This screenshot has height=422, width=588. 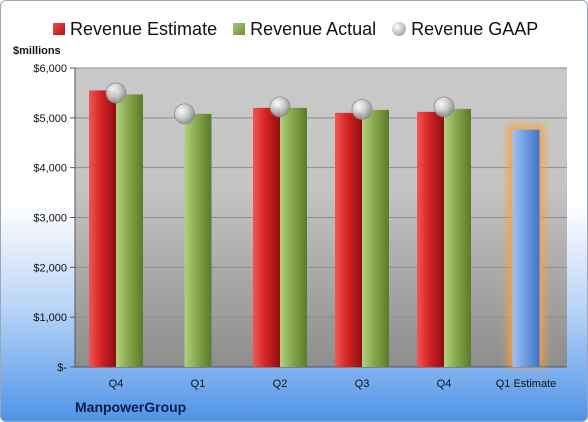 I want to click on x-tick-label: Q1 Estimate, so click(x=526, y=384).